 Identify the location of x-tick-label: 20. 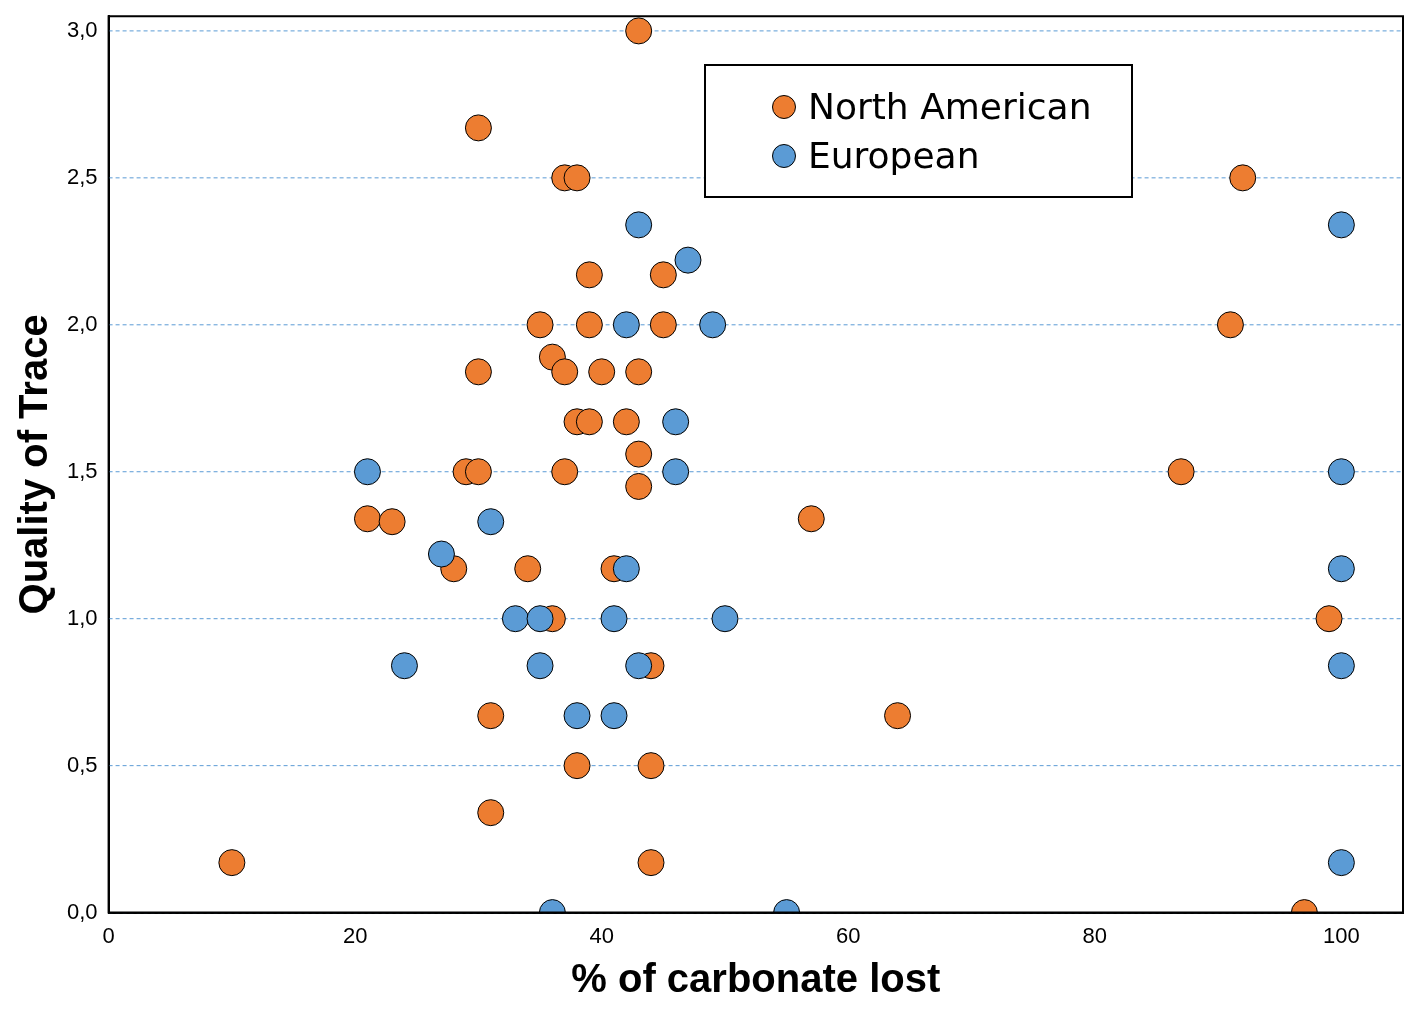
(355, 935).